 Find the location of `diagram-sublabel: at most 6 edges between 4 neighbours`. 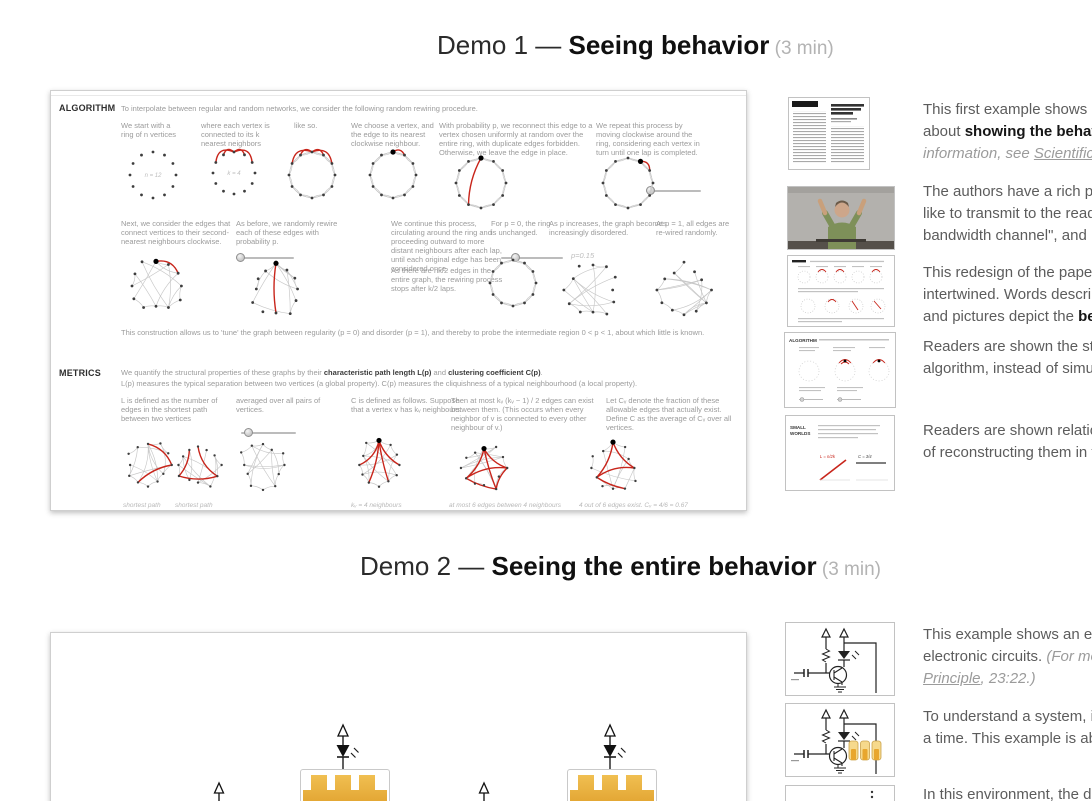

diagram-sublabel: at most 6 edges between 4 neighbours is located at coordinates (505, 505).